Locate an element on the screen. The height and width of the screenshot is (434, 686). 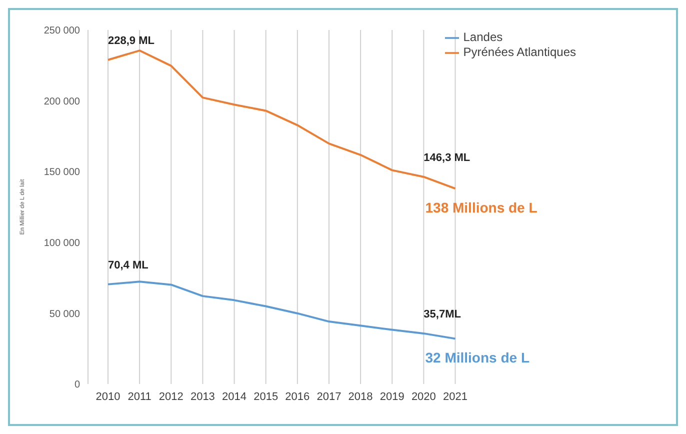
x-tick-label: 2011 is located at coordinates (140, 396).